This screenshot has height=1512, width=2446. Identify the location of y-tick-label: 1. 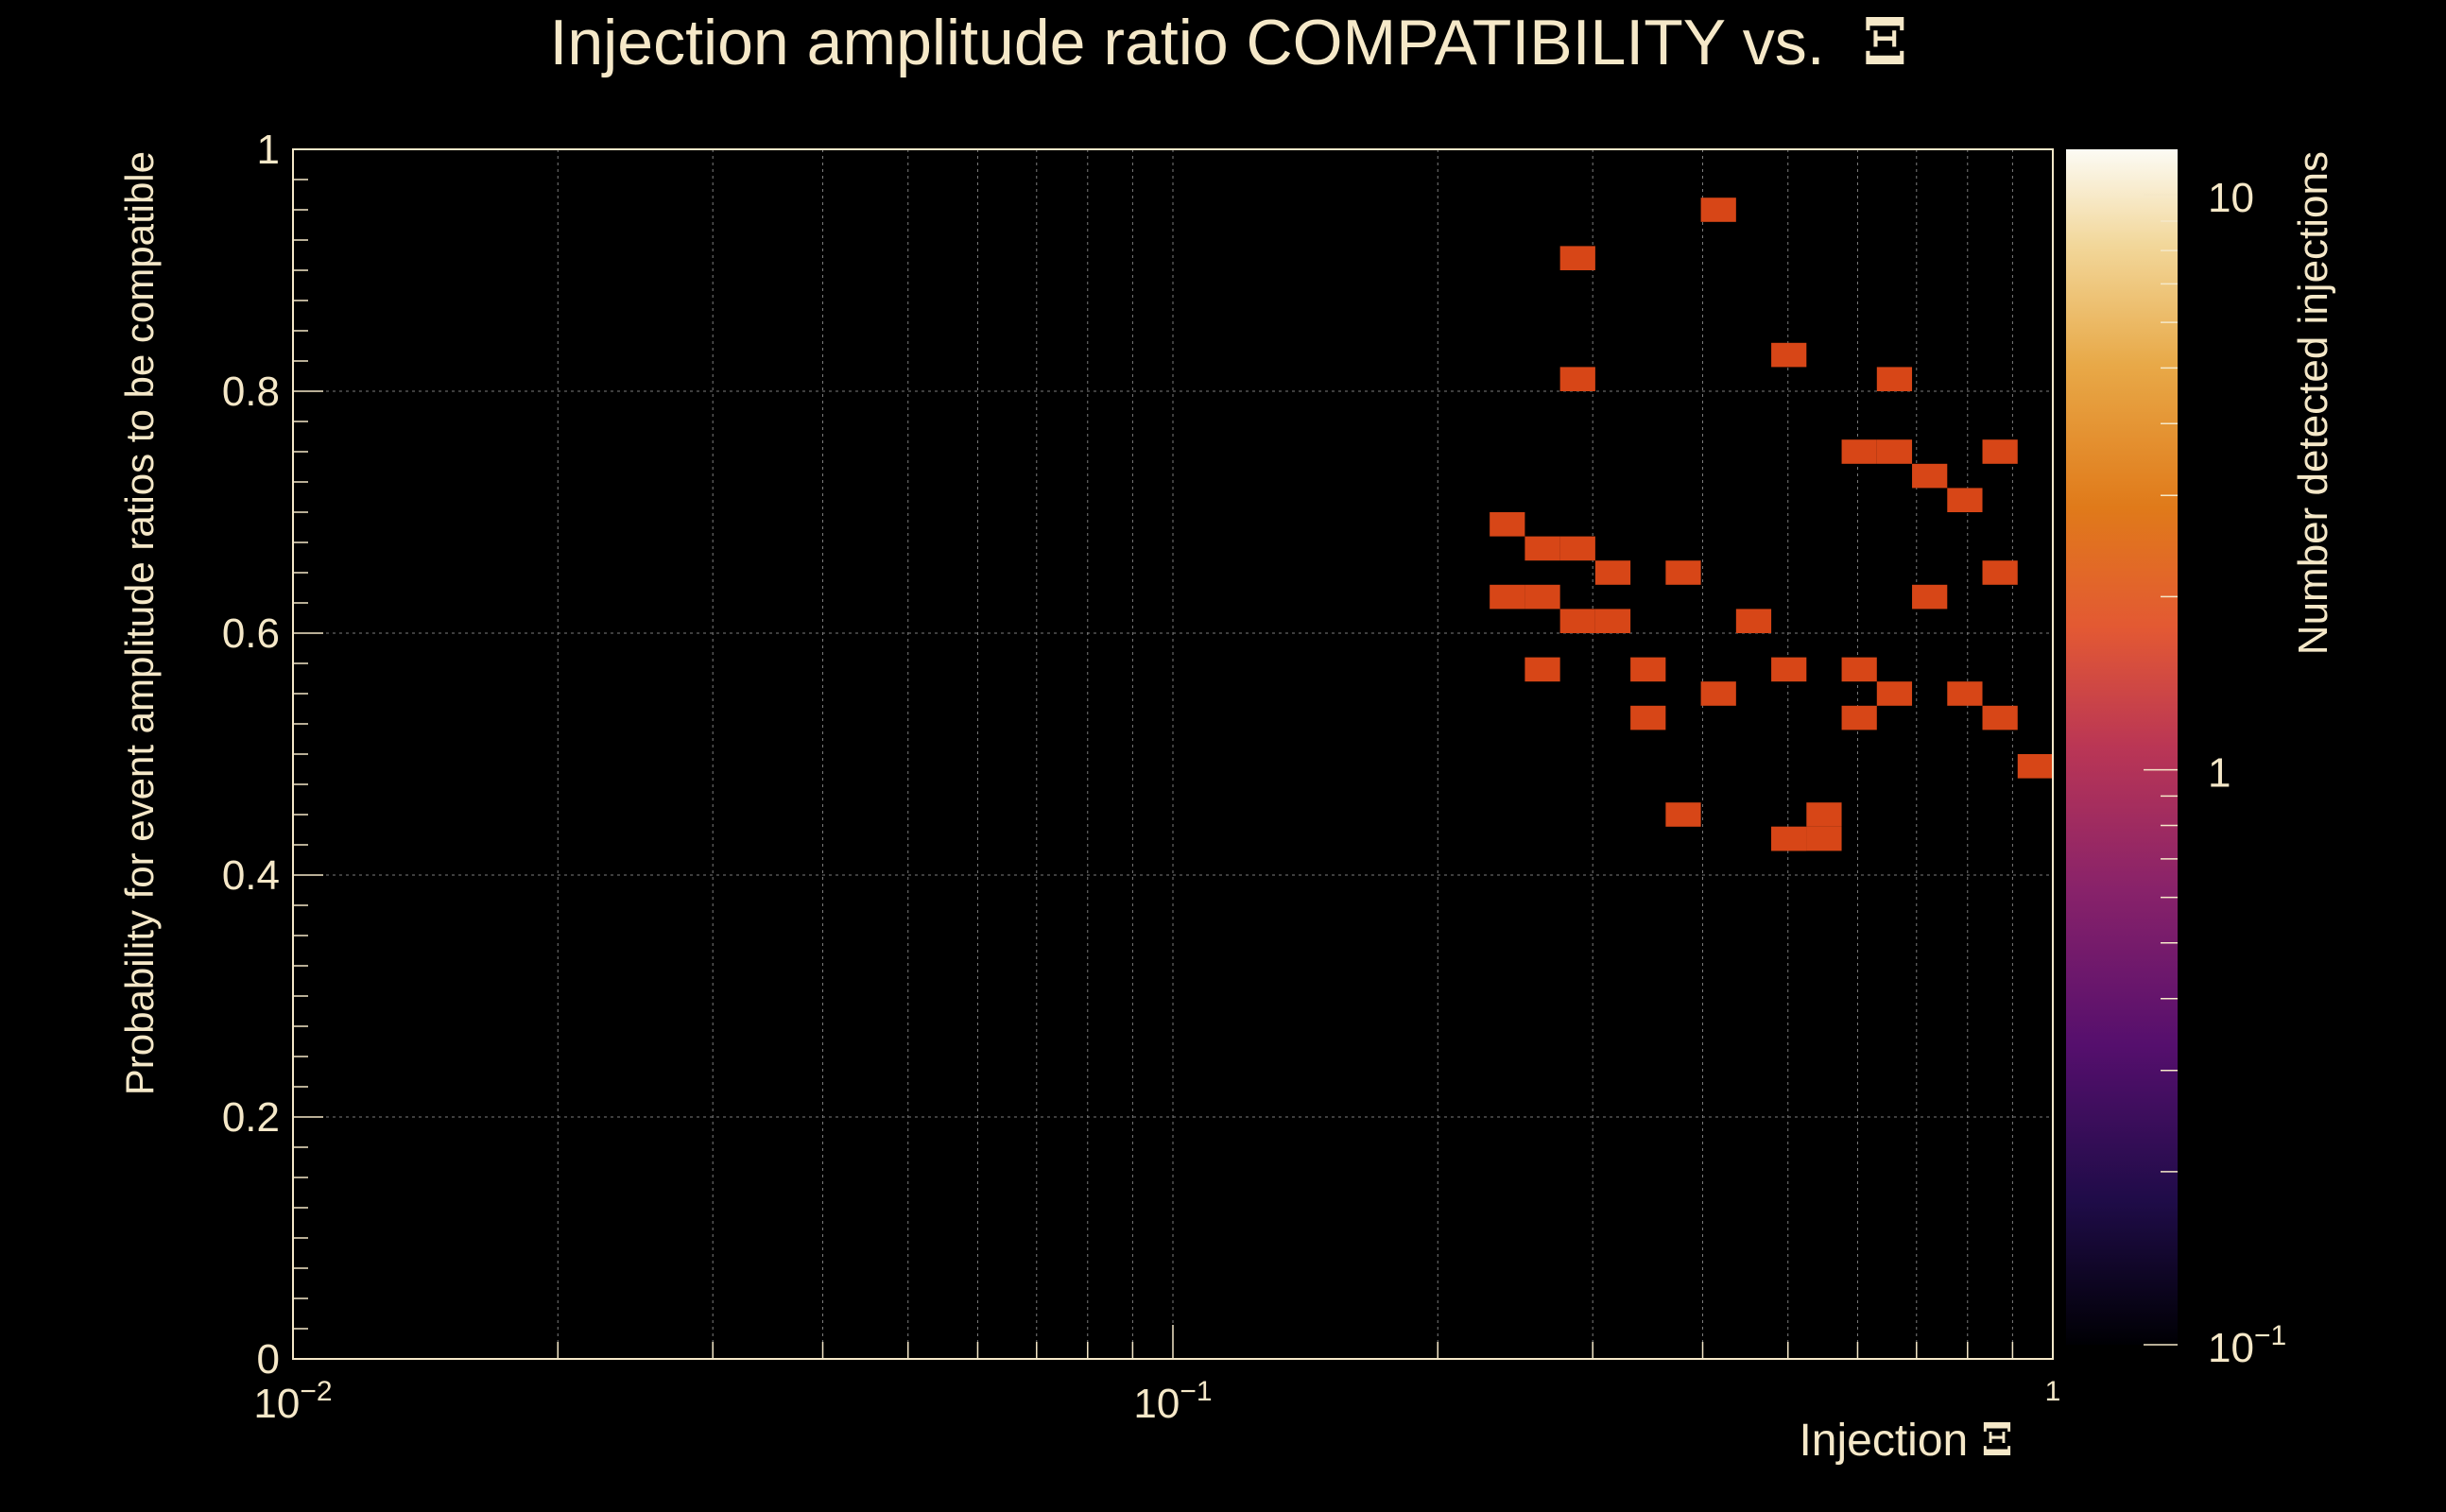
(268, 150).